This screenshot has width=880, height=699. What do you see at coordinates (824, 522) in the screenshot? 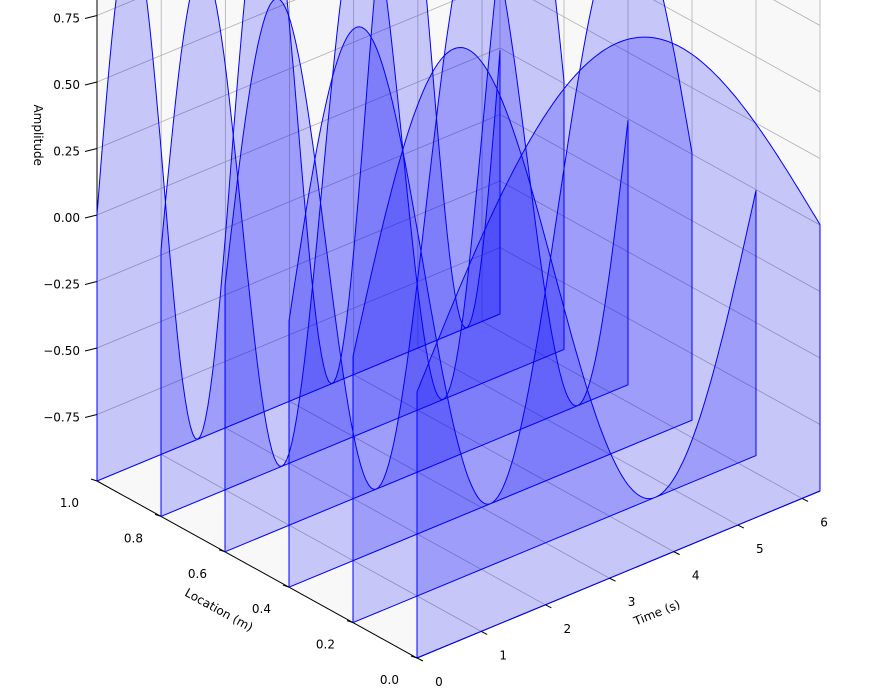
I see `x-tick-label: 6` at bounding box center [824, 522].